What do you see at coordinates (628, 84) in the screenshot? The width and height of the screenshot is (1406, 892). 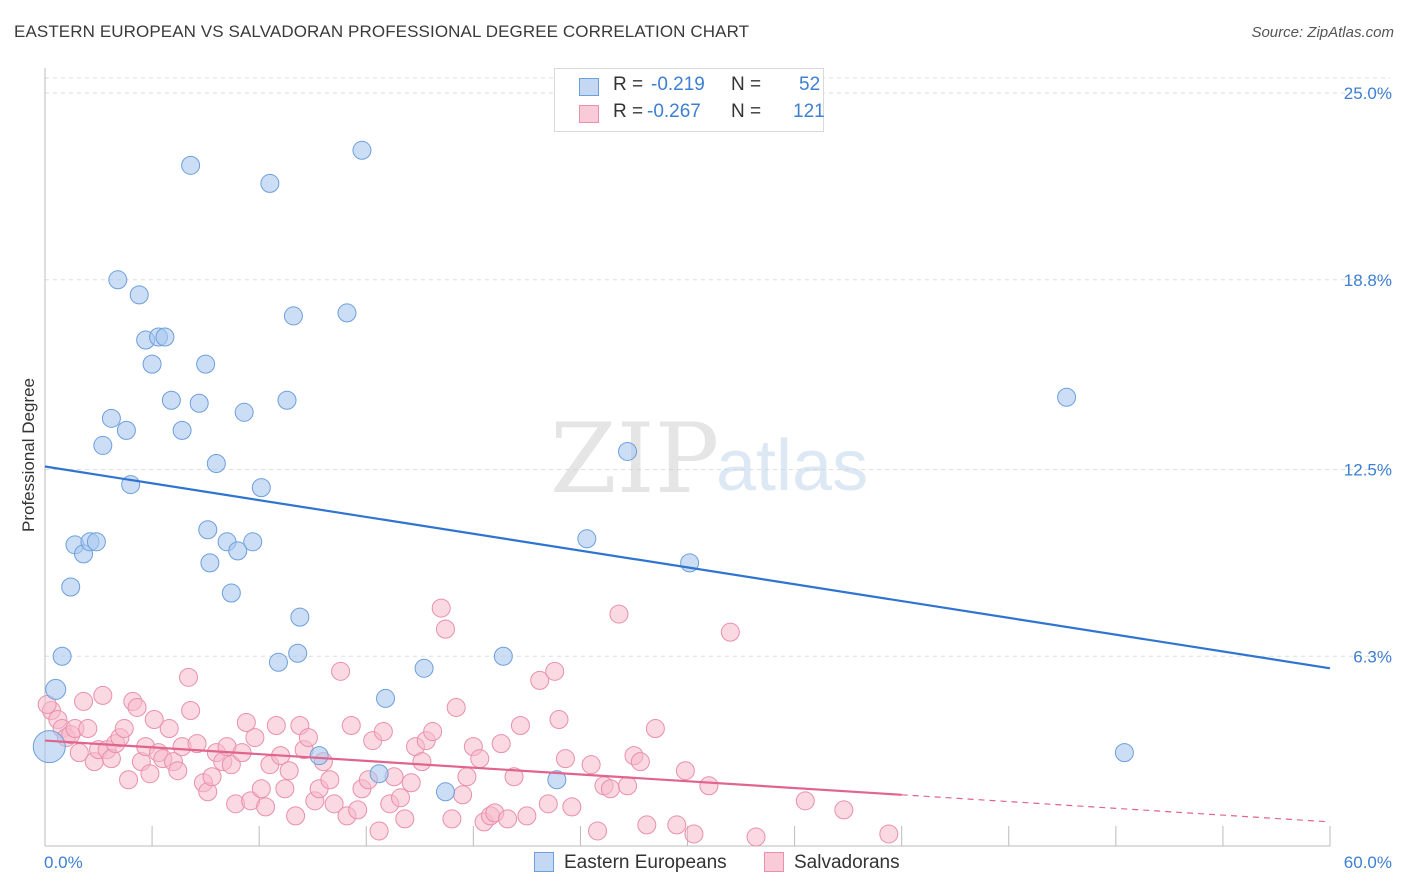 I see `legend-r-label: R =` at bounding box center [628, 84].